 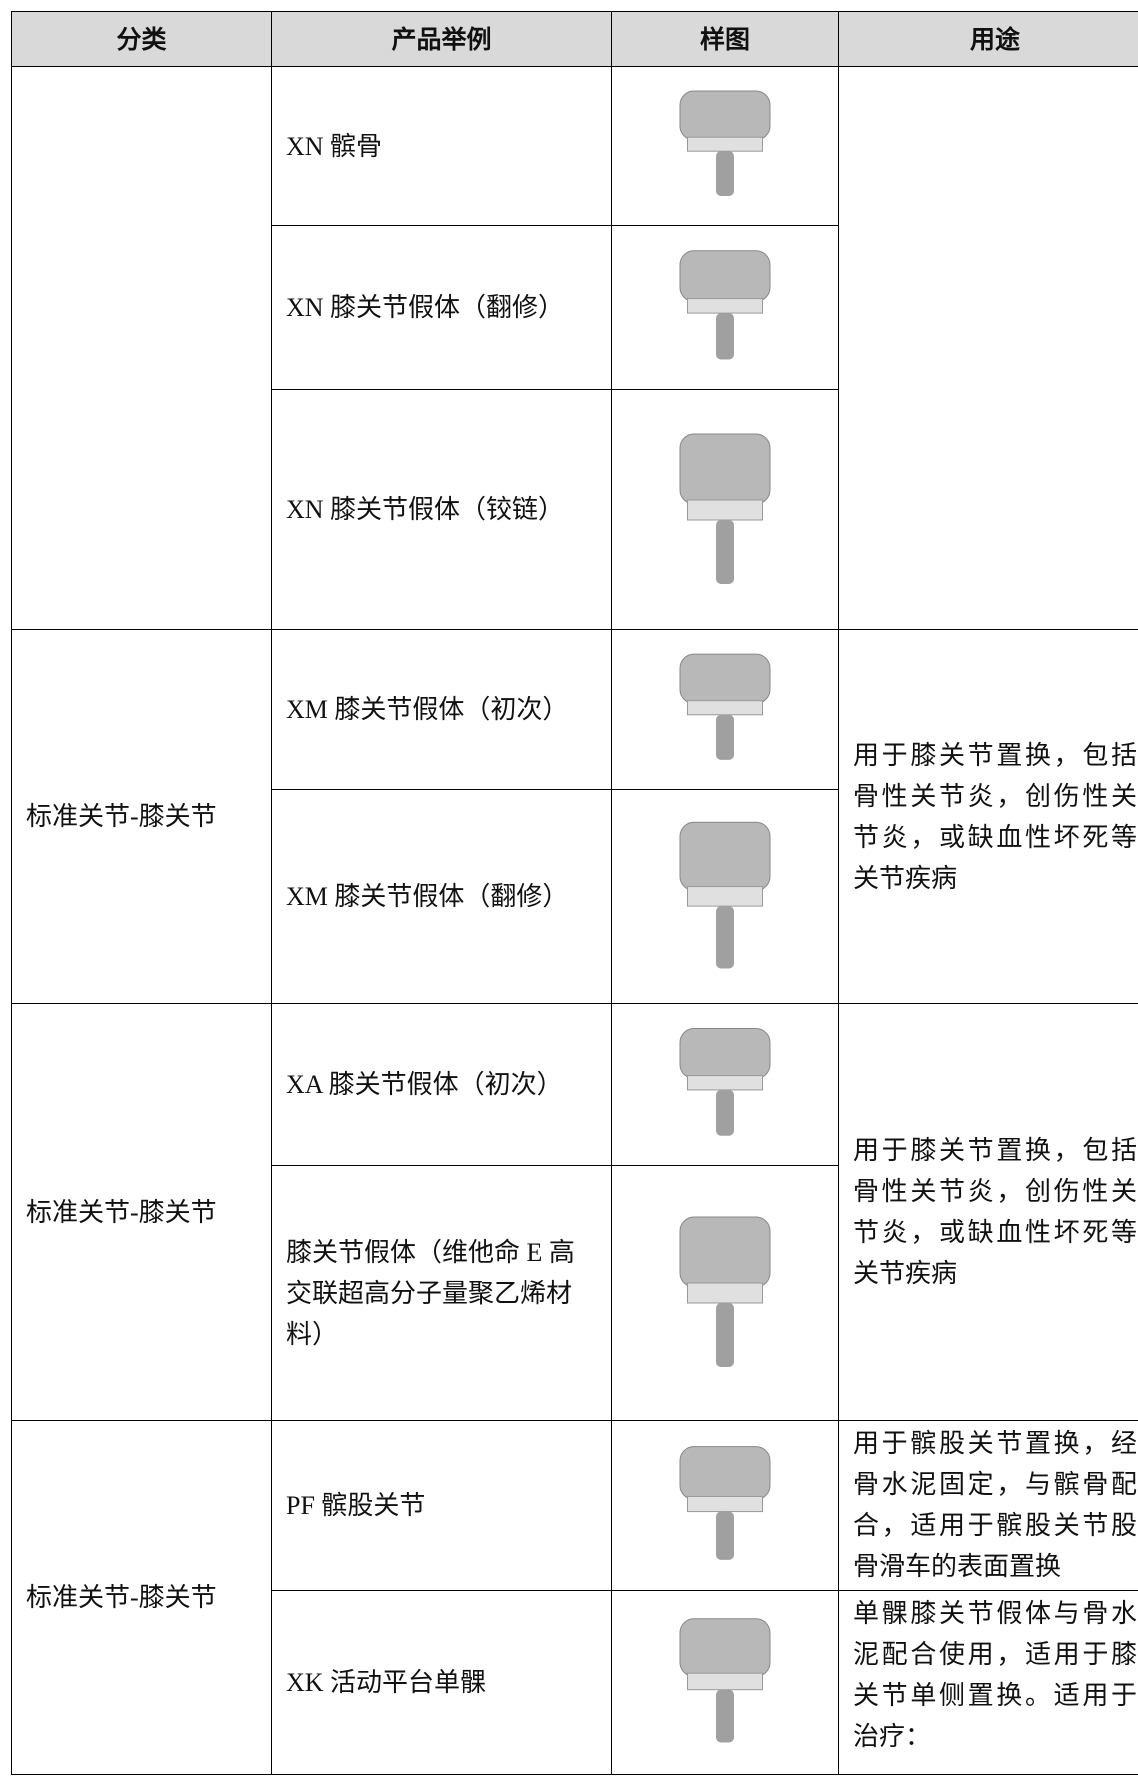 I want to click on header-row: 分类 产品举例 样图 用途, so click(x=574, y=39).